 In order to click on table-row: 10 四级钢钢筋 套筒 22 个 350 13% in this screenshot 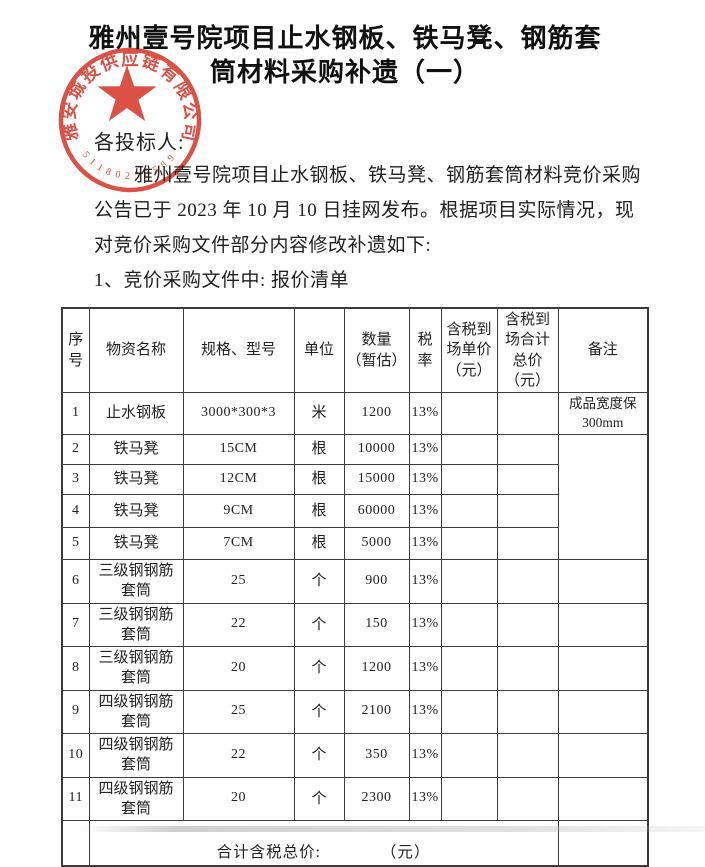, I will do `click(355, 755)`.